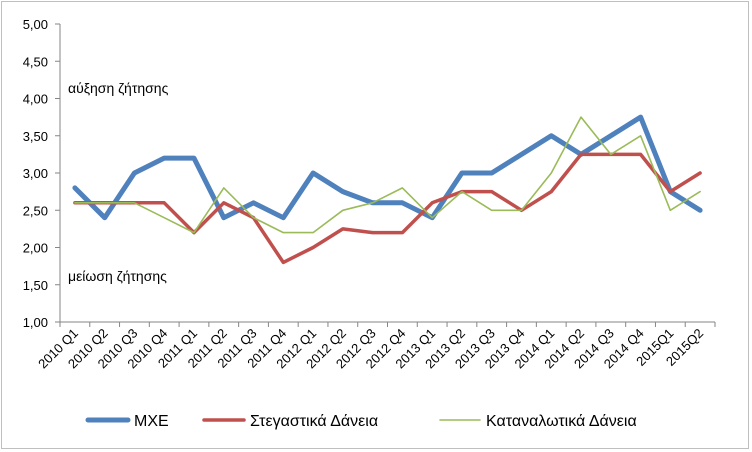 The height and width of the screenshot is (452, 752). I want to click on y-tick-label: 2,00, so click(35, 248).